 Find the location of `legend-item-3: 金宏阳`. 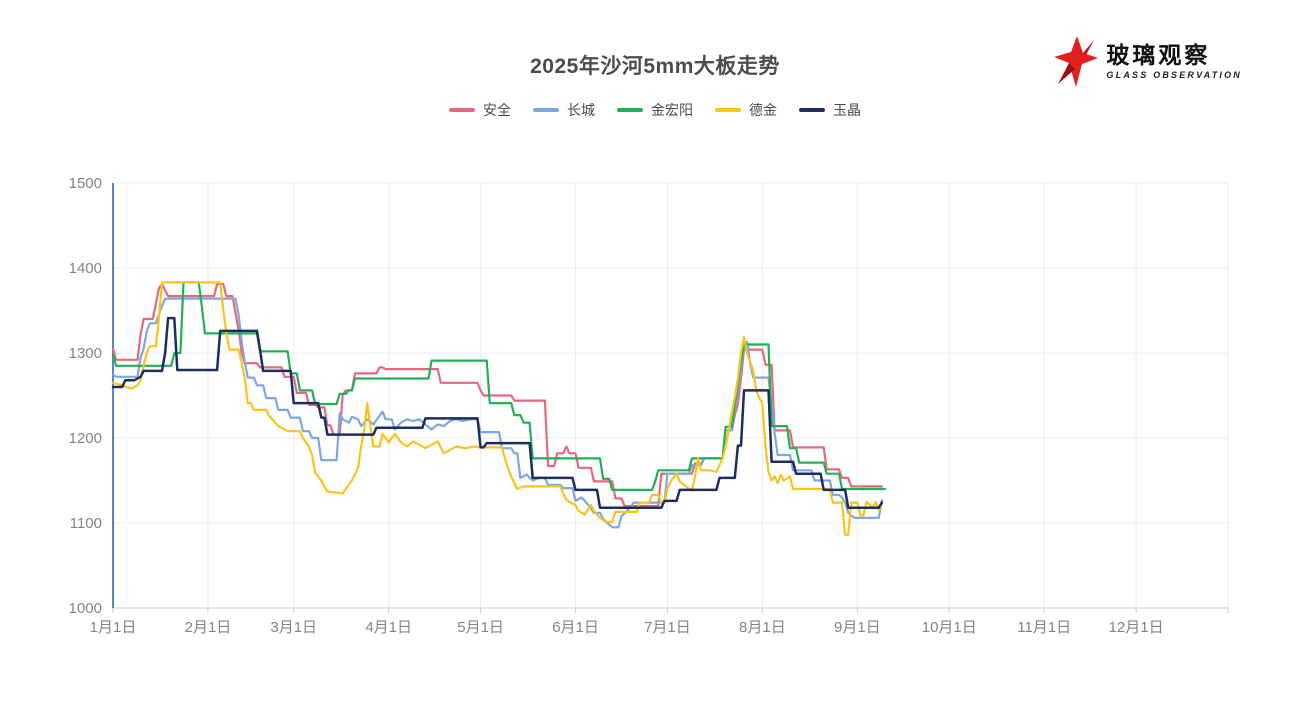

legend-item-3: 金宏阳 is located at coordinates (655, 110).